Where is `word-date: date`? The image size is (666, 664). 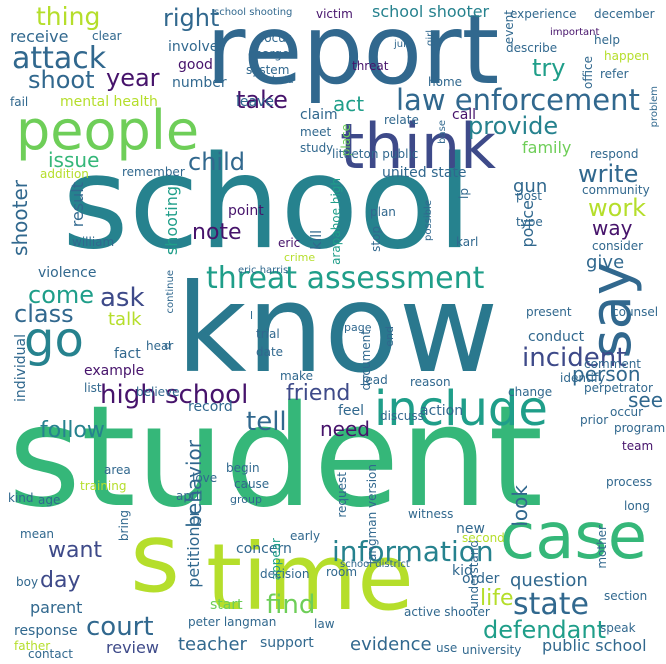
word-date: date is located at coordinates (270, 352).